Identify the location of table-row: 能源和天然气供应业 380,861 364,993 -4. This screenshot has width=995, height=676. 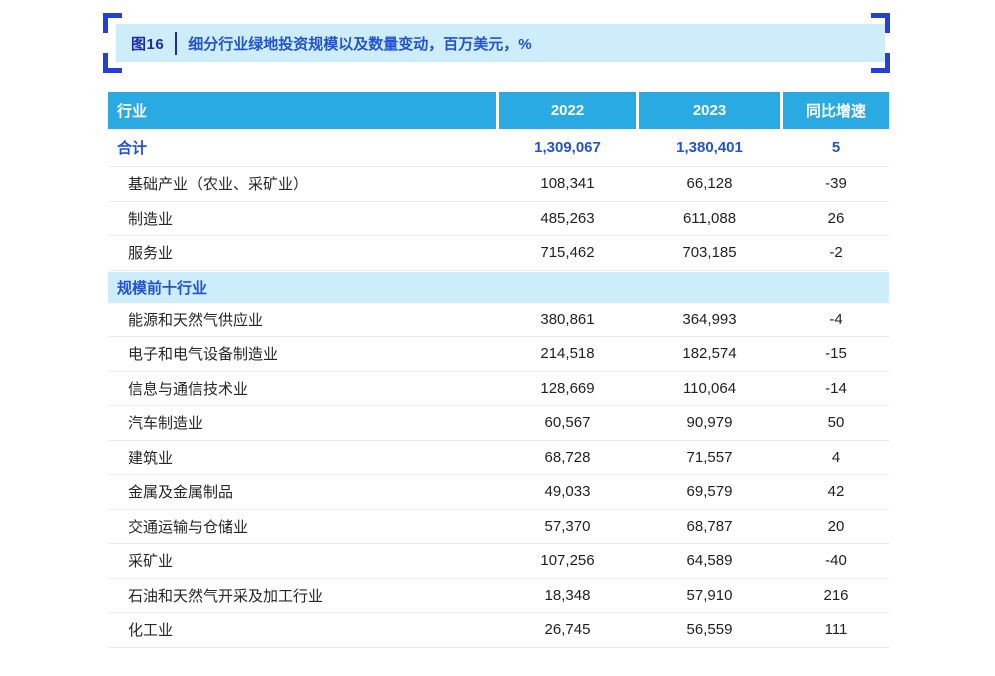
(498, 320).